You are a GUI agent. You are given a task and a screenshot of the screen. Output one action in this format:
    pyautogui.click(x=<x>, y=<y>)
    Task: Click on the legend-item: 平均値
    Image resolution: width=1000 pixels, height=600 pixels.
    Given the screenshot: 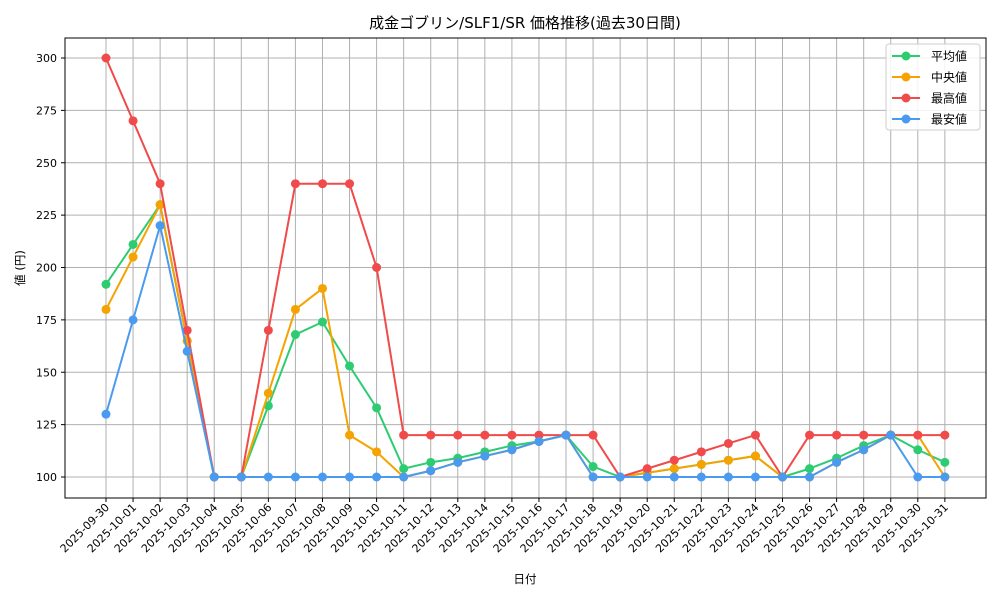 What is the action you would take?
    pyautogui.click(x=929, y=56)
    